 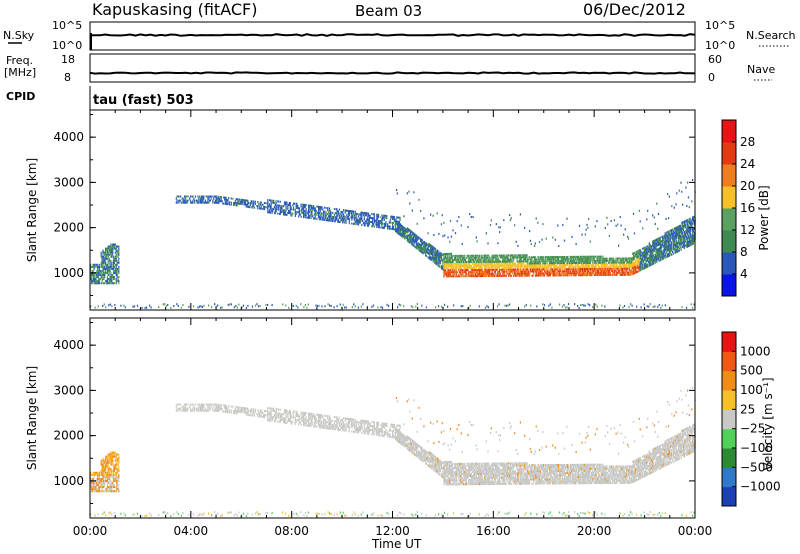 I want to click on power-colorbar-swatch, so click(x=729, y=131).